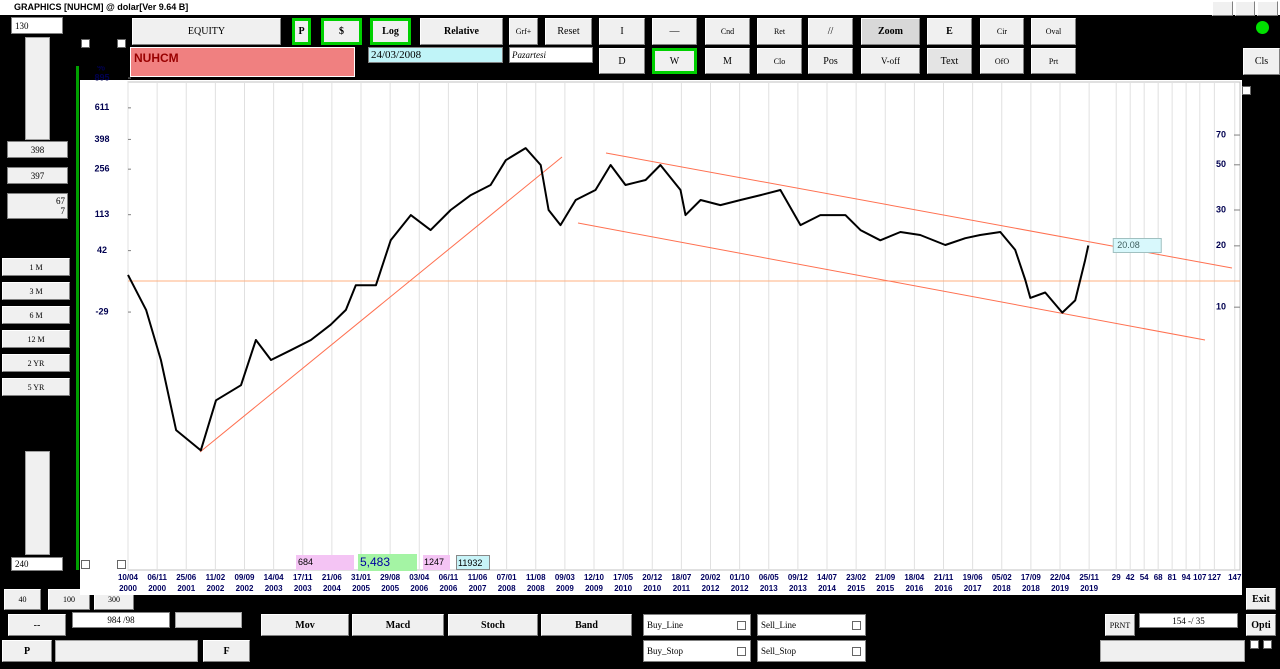  I want to click on x-tick-label: 107, so click(1200, 577).